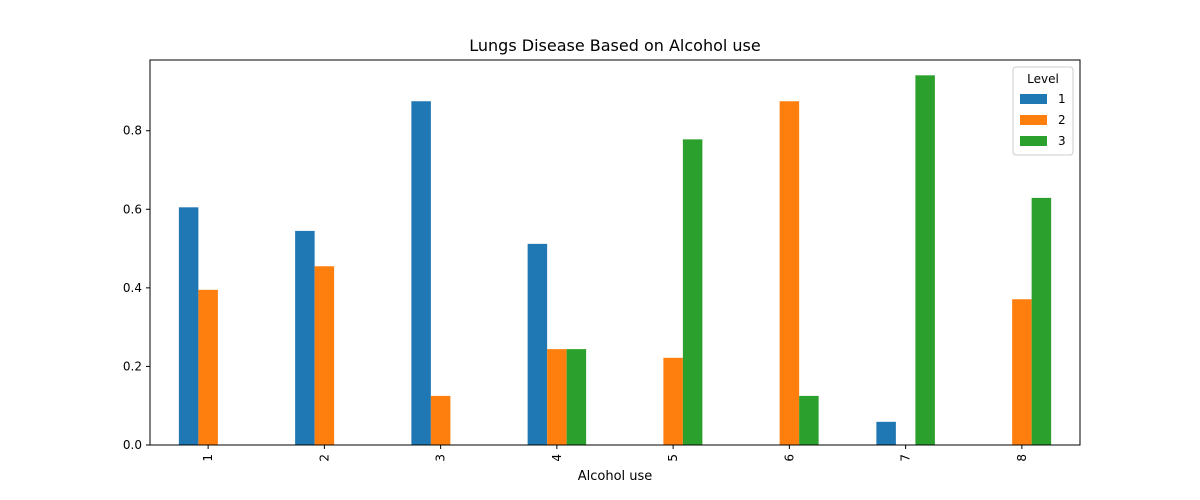  What do you see at coordinates (615, 476) in the screenshot?
I see `x-axis-label: Alcohol use` at bounding box center [615, 476].